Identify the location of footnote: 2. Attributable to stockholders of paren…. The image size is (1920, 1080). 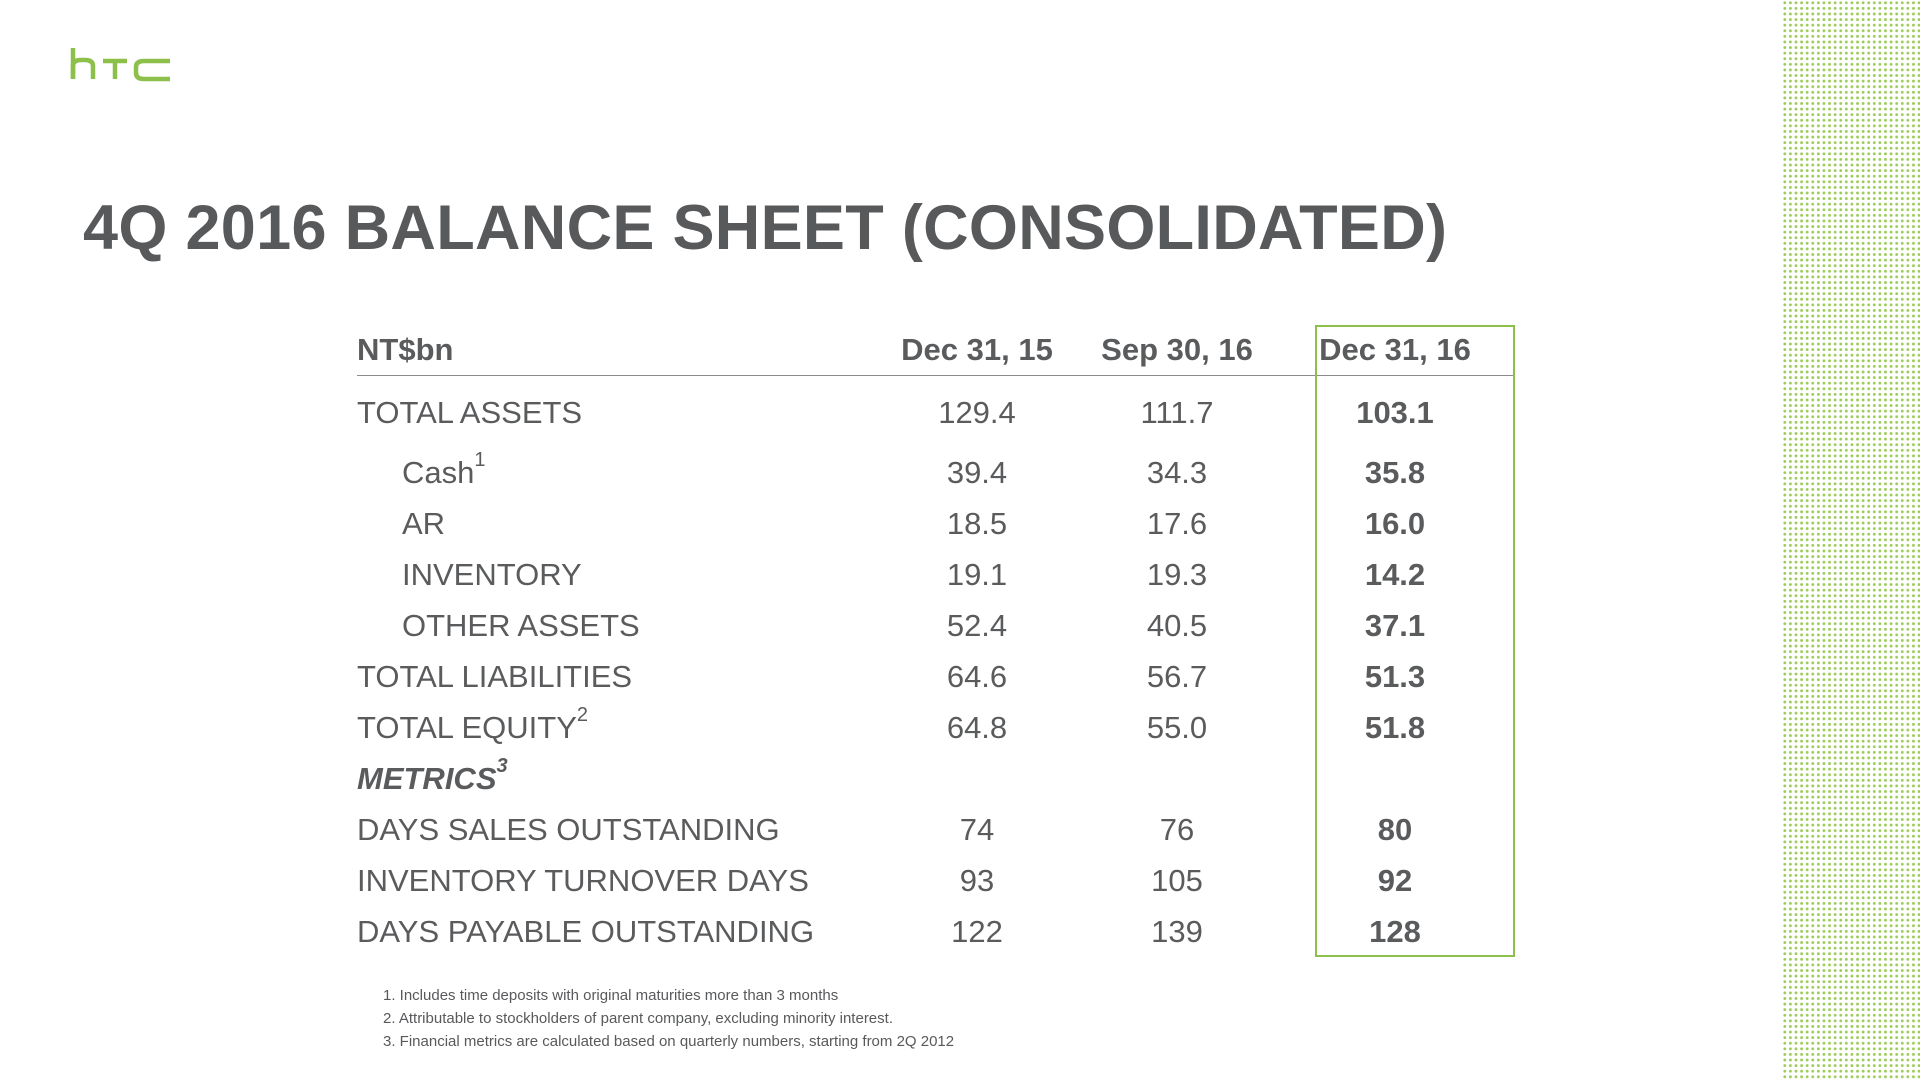
(638, 1018).